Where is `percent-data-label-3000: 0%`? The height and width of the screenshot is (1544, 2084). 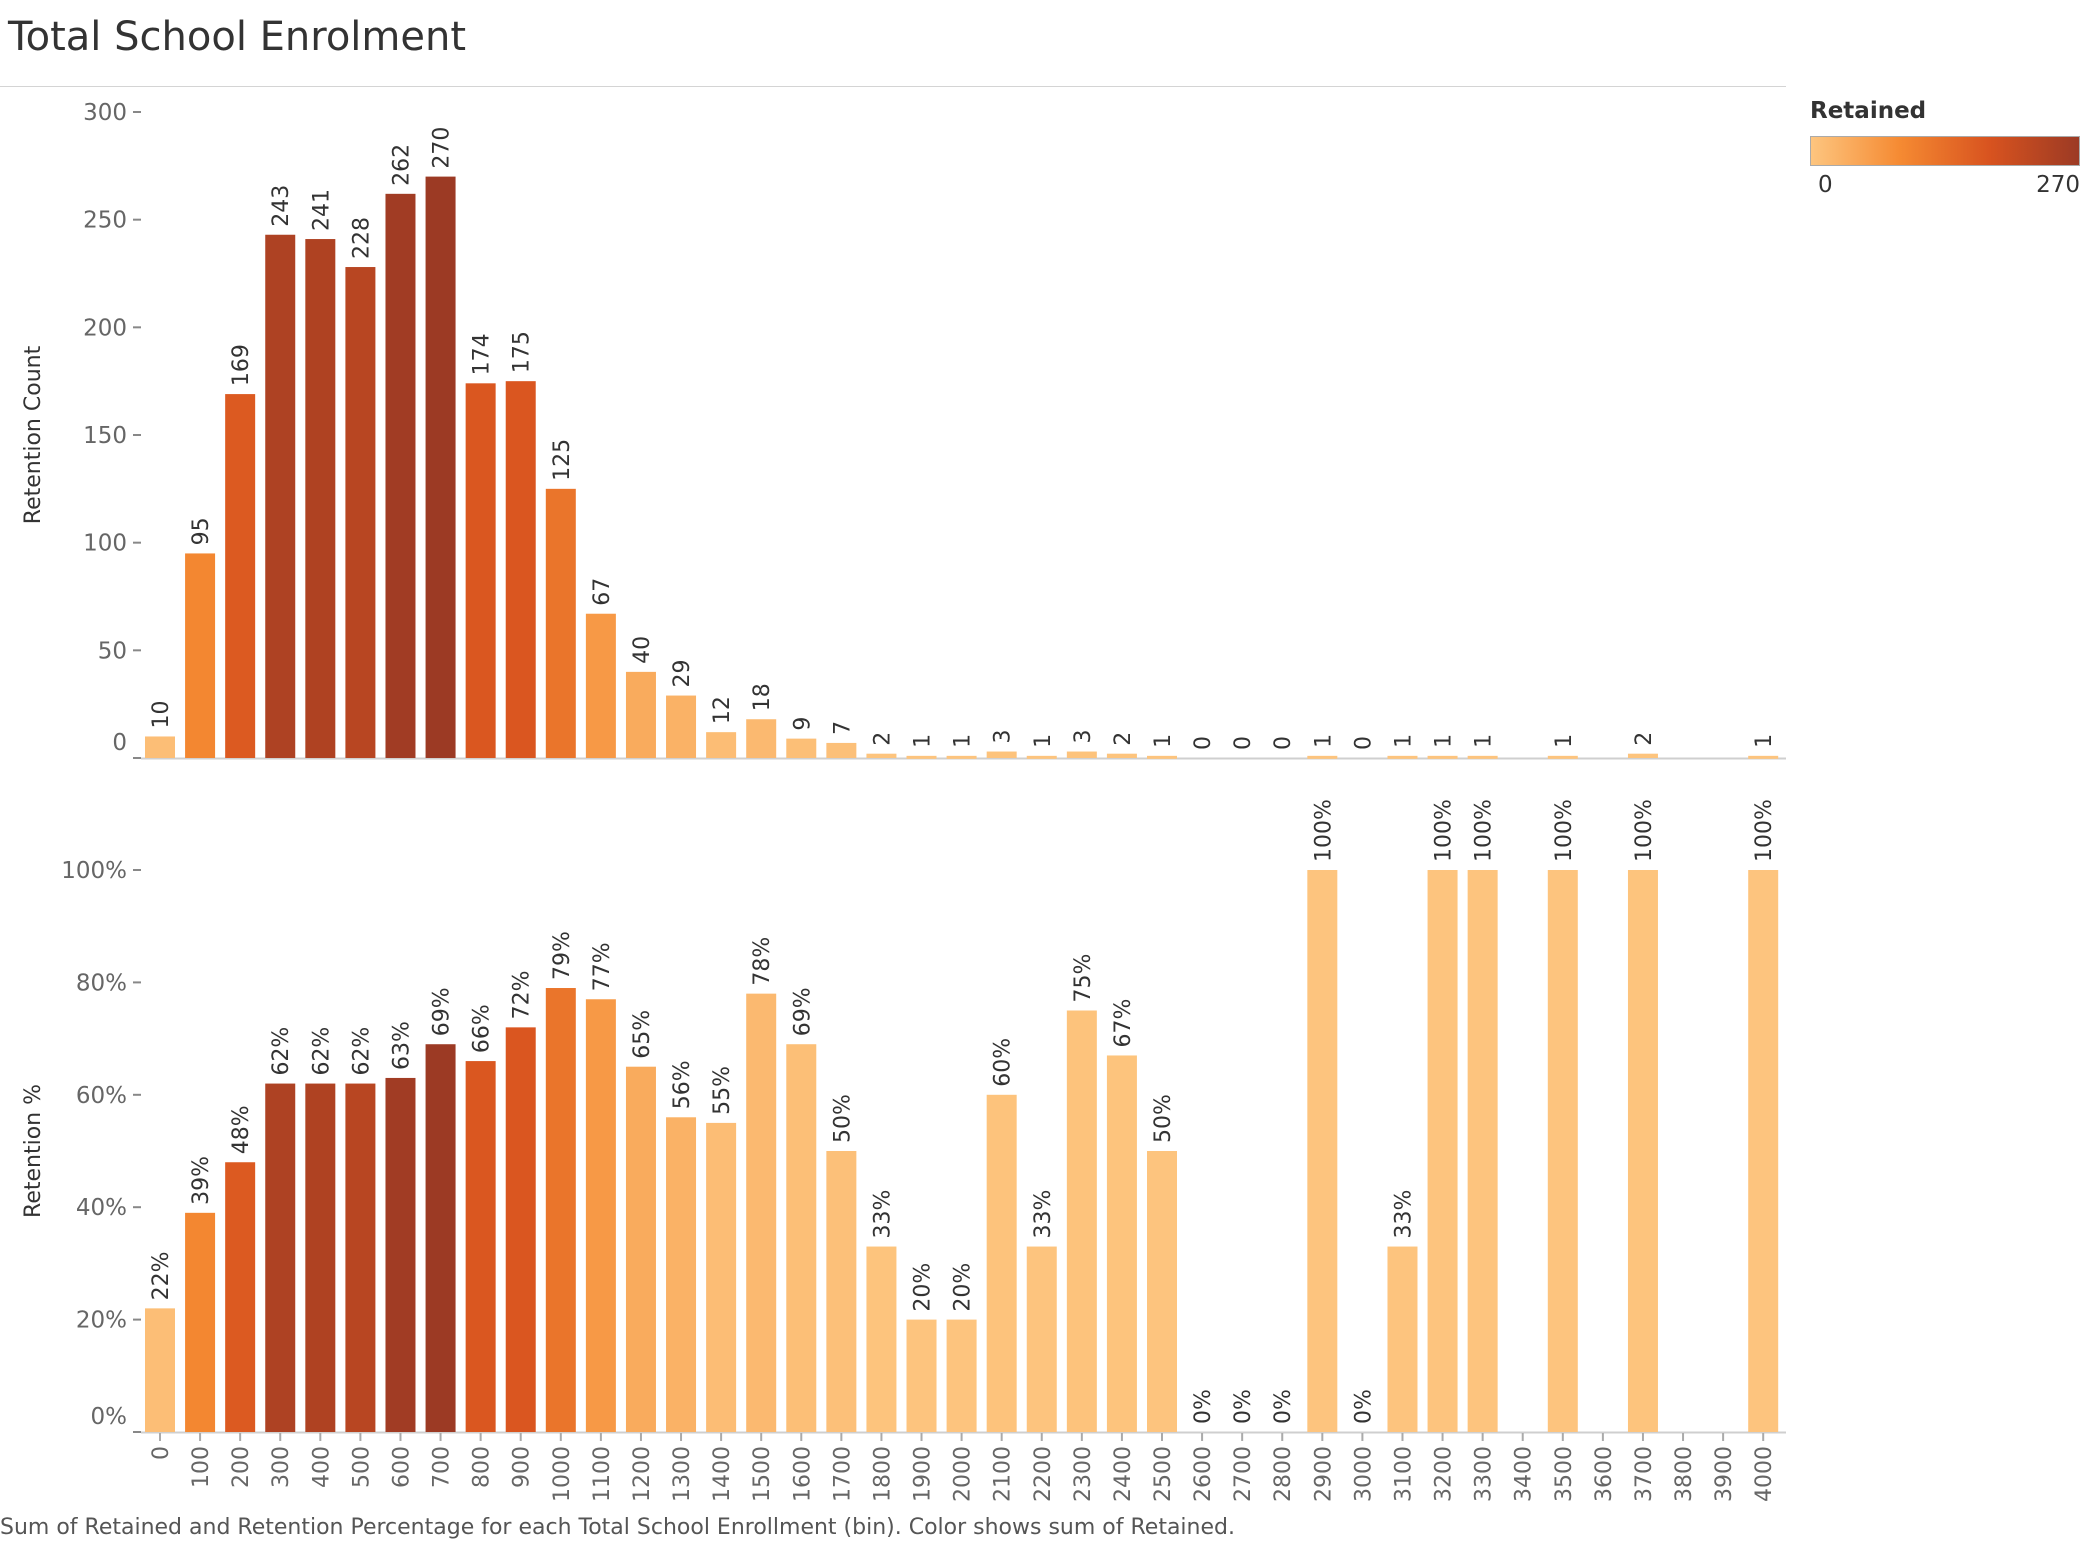
percent-data-label-3000: 0% is located at coordinates (1363, 1406).